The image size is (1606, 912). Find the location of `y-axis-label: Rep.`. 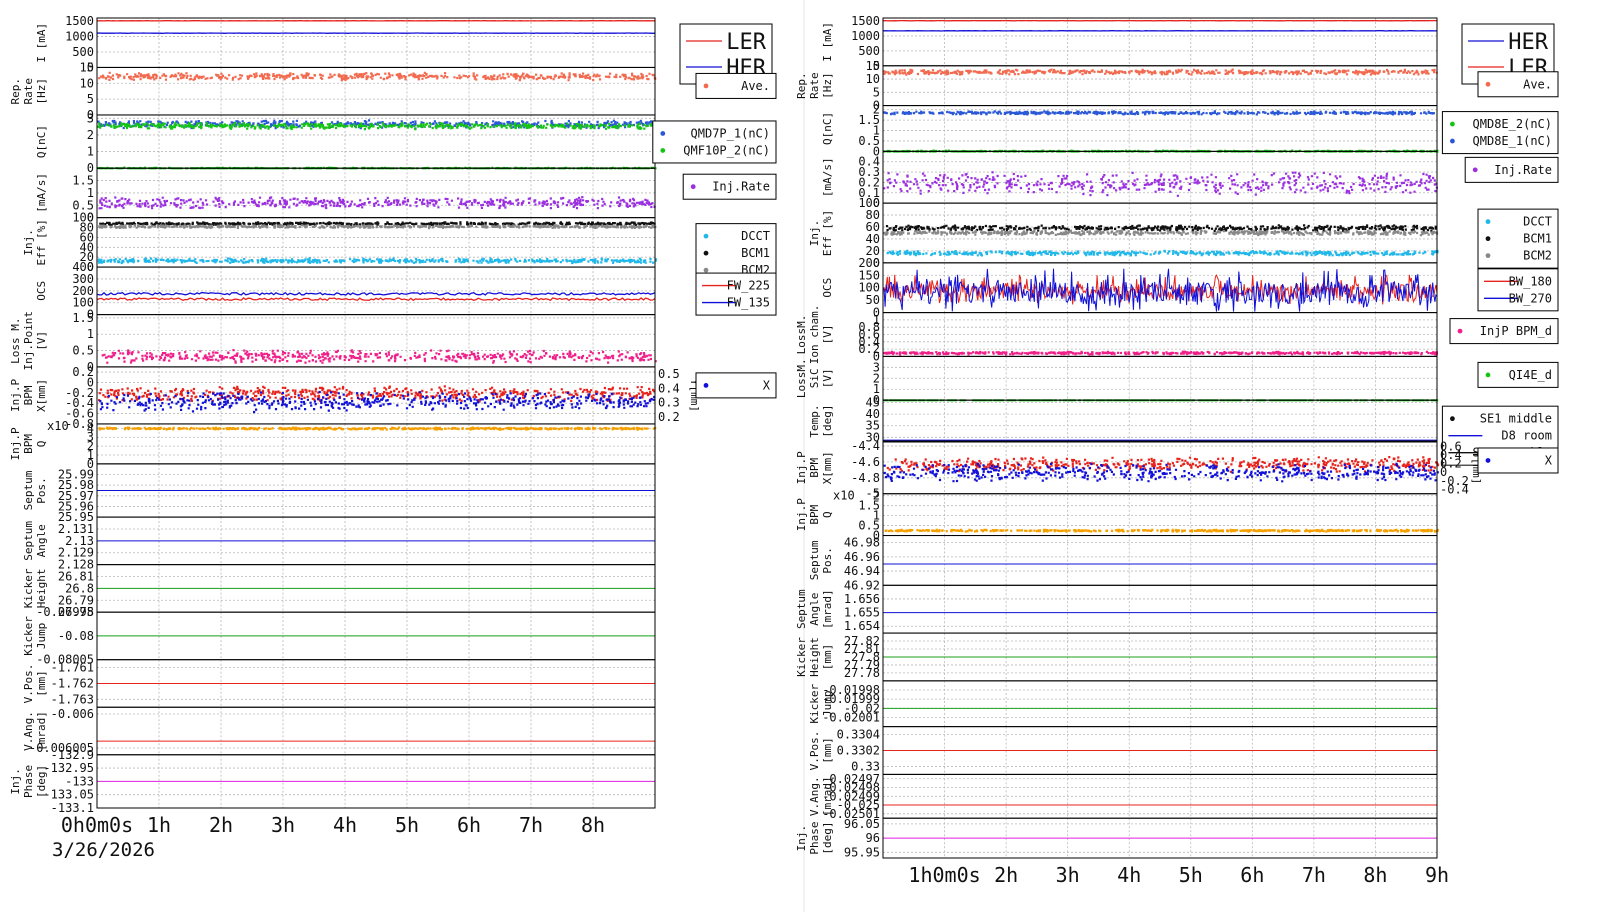

y-axis-label: Rep. is located at coordinates (801, 85).